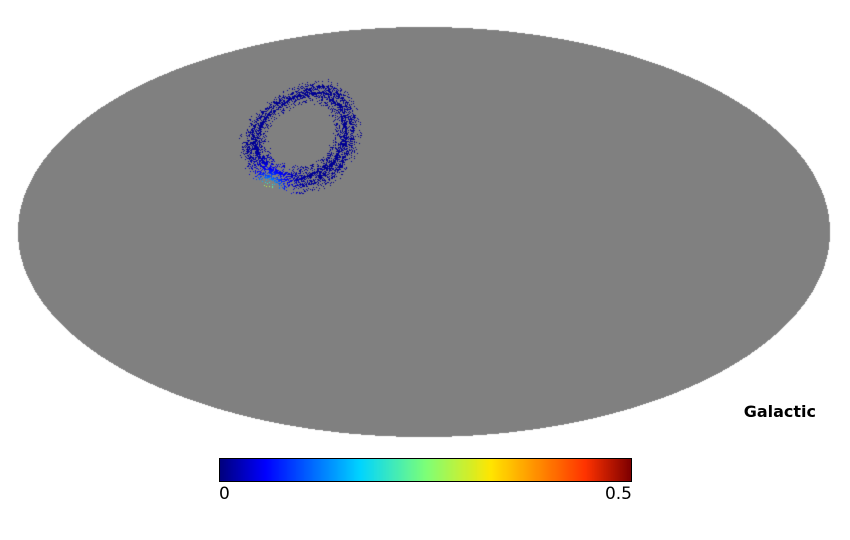  I want to click on colorbar-max-tick-label: 0.5, so click(618, 494).